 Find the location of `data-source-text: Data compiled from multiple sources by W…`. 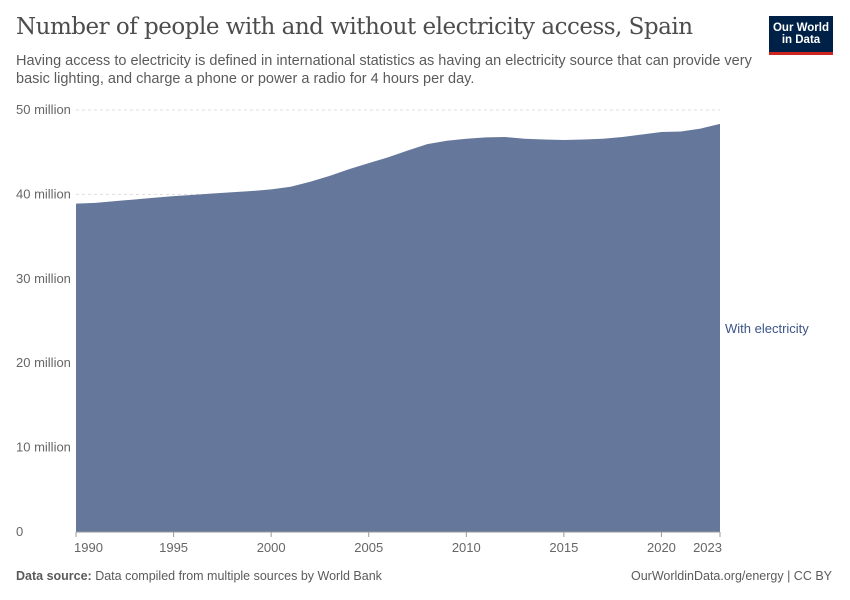

data-source-text: Data compiled from multiple sources by W… is located at coordinates (236, 576).